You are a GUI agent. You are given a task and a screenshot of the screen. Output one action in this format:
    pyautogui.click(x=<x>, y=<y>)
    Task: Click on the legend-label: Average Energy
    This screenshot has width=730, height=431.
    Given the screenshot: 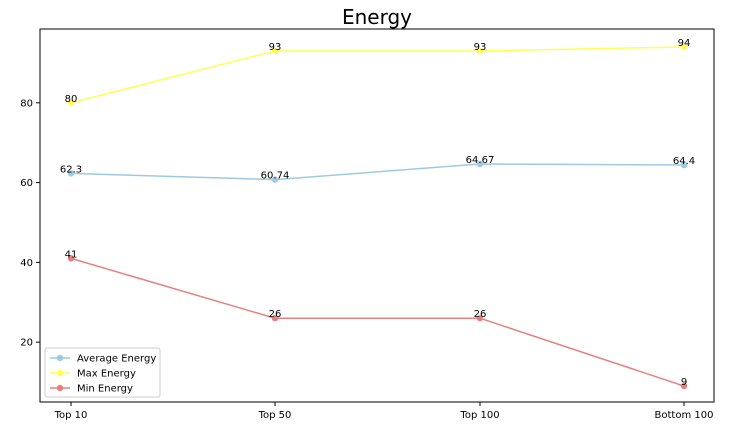 What is the action you would take?
    pyautogui.click(x=116, y=359)
    